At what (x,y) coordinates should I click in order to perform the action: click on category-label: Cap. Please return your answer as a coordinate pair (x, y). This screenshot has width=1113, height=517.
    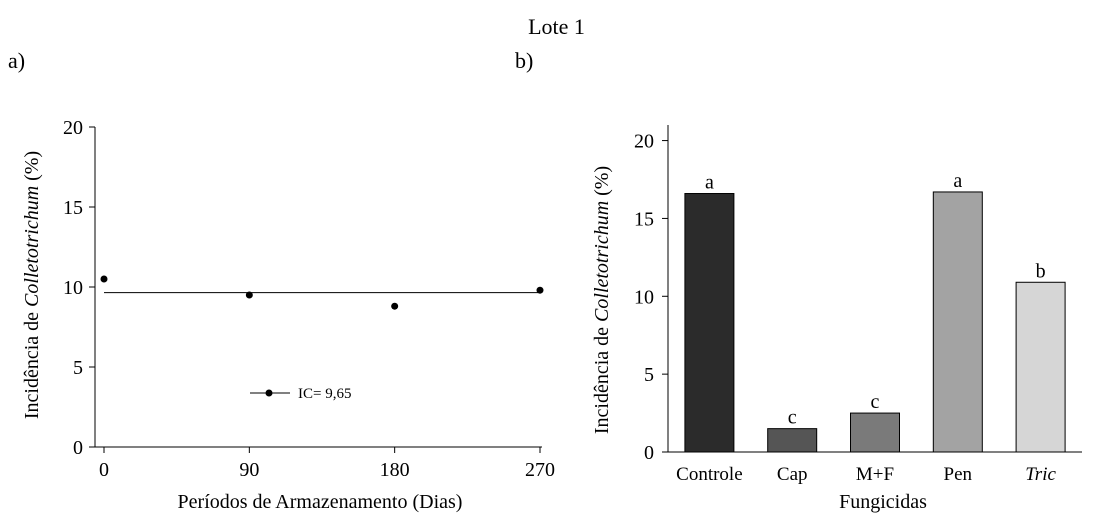
    Looking at the image, I should click on (792, 474).